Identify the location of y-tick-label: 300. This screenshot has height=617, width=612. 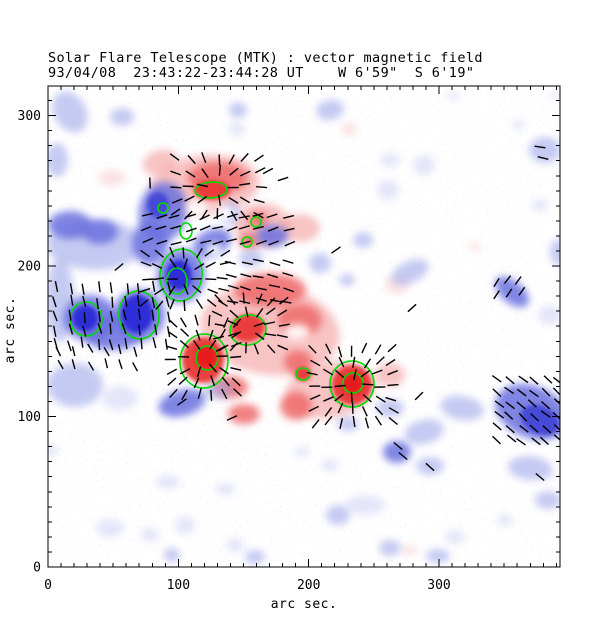
(29, 116).